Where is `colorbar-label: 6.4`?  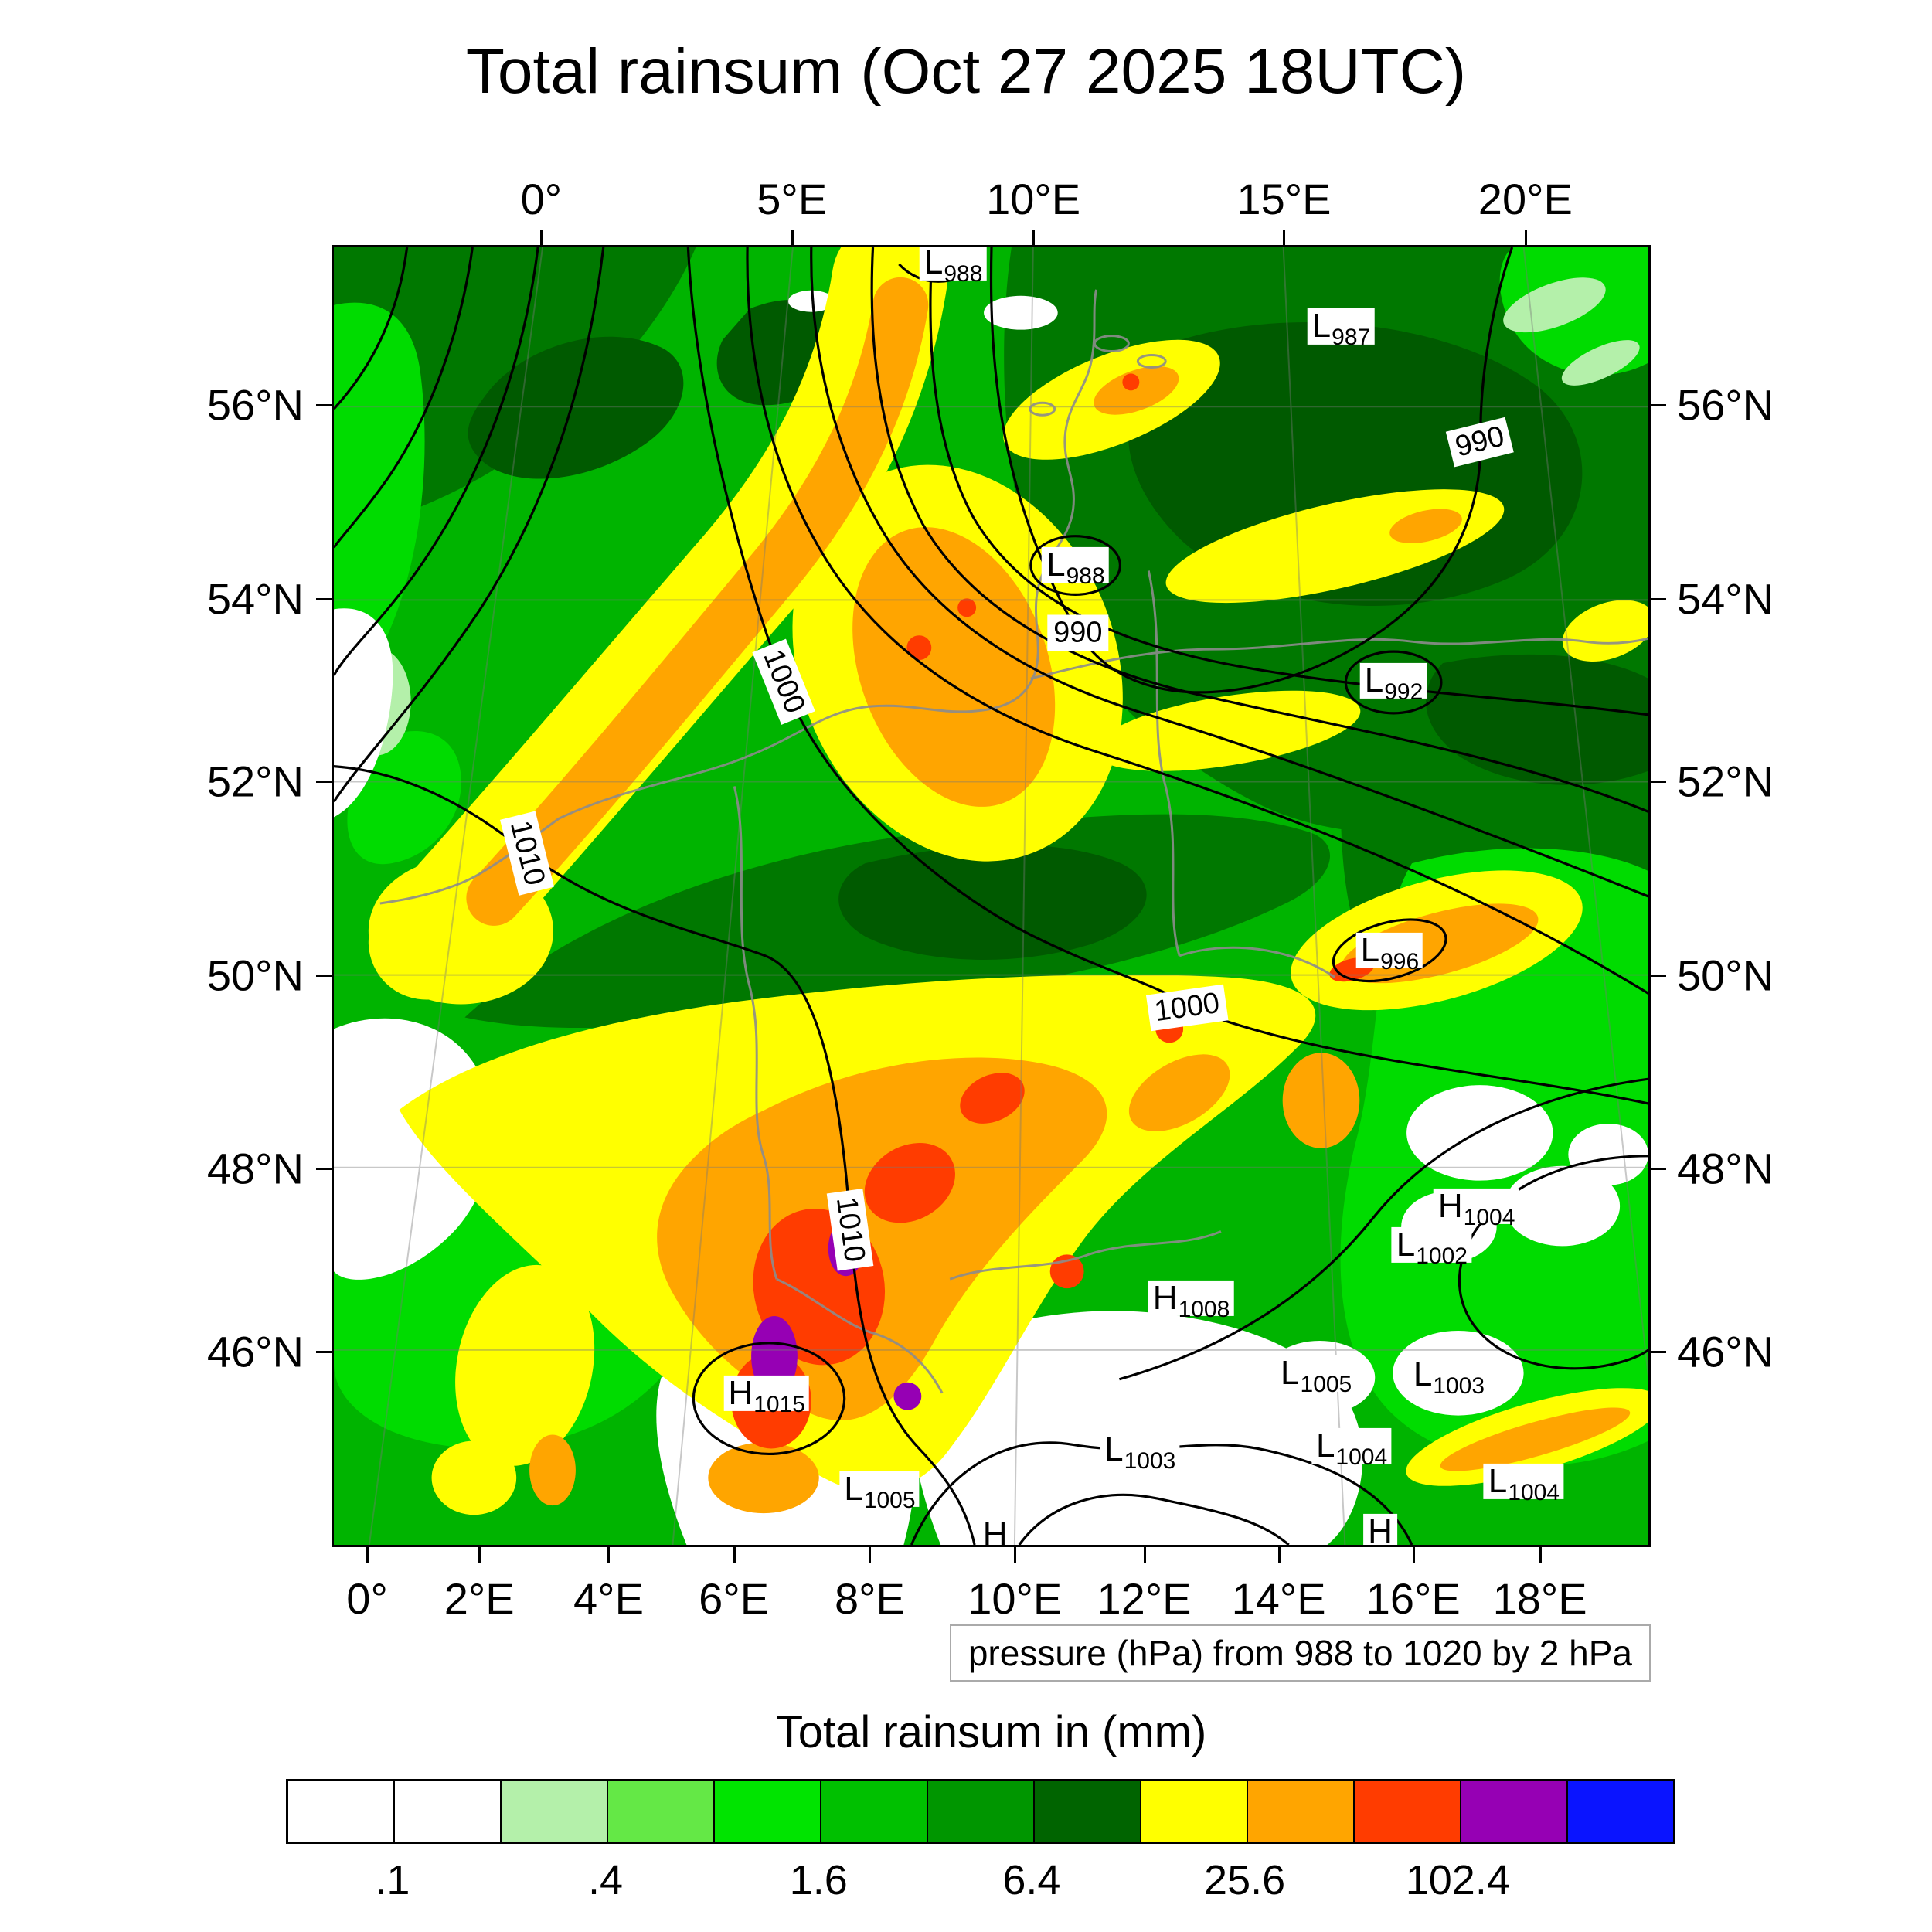 colorbar-label: 6.4 is located at coordinates (1031, 1880).